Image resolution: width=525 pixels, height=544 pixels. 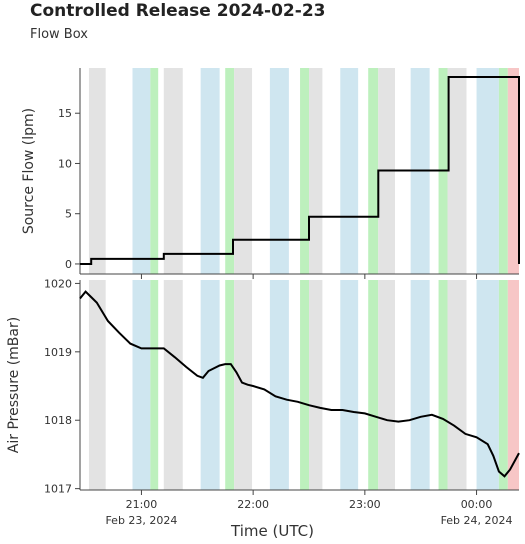 I want to click on x-tick-label: 21:00, so click(x=142, y=504).